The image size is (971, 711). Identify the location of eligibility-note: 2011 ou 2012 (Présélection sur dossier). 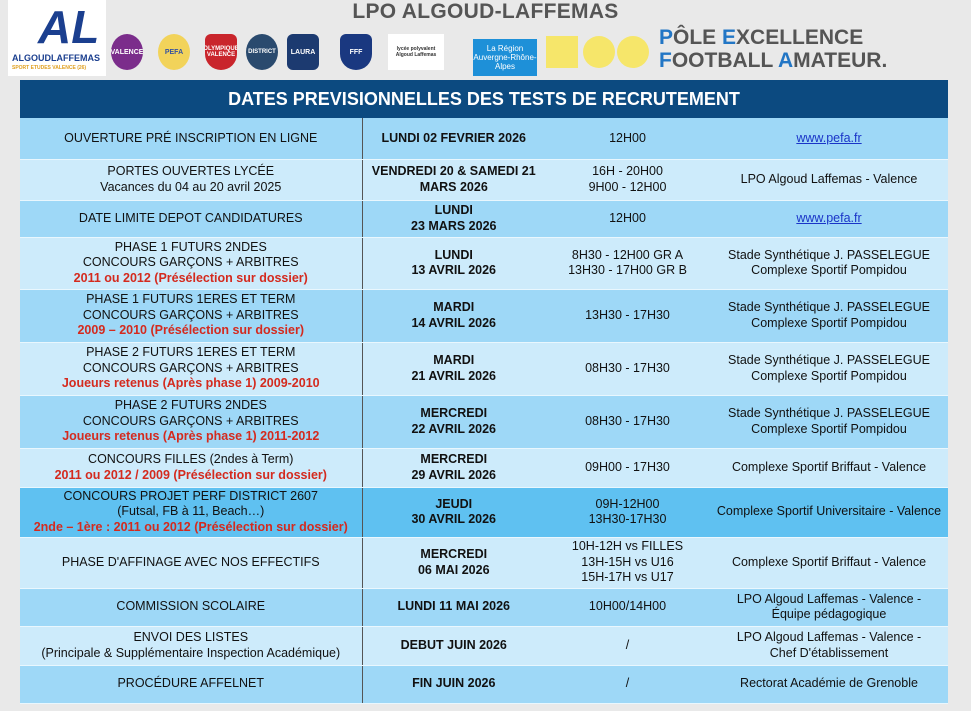
(190, 277).